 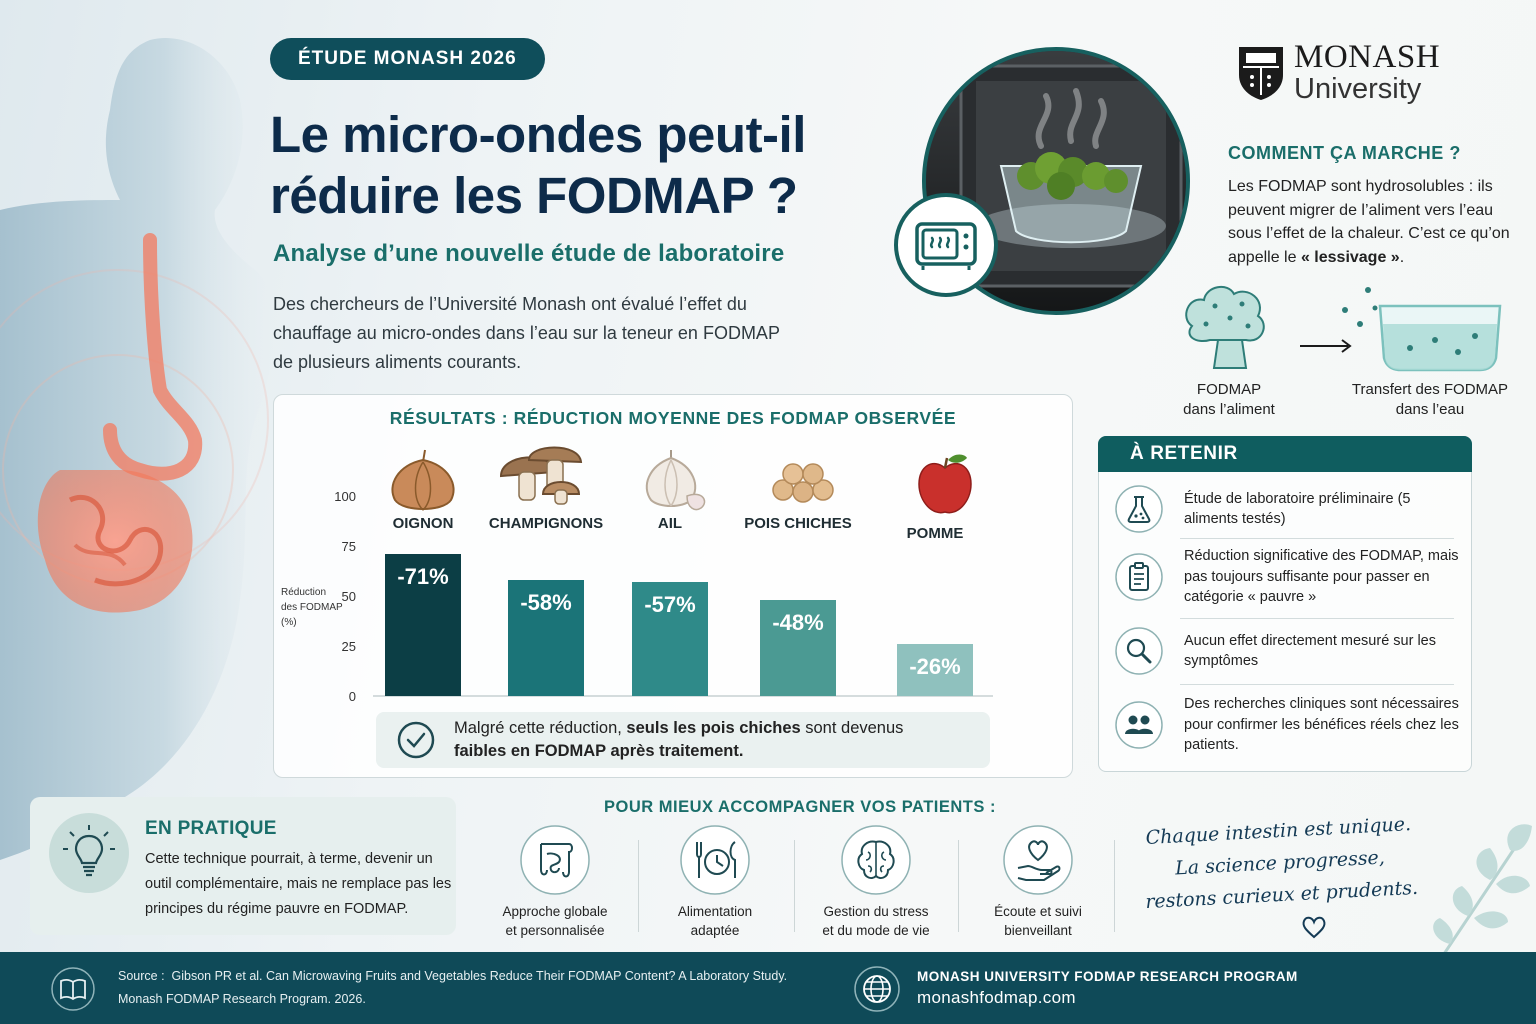 I want to click on support-item: Gestion du stress et du mode de vie, so click(x=876, y=882).